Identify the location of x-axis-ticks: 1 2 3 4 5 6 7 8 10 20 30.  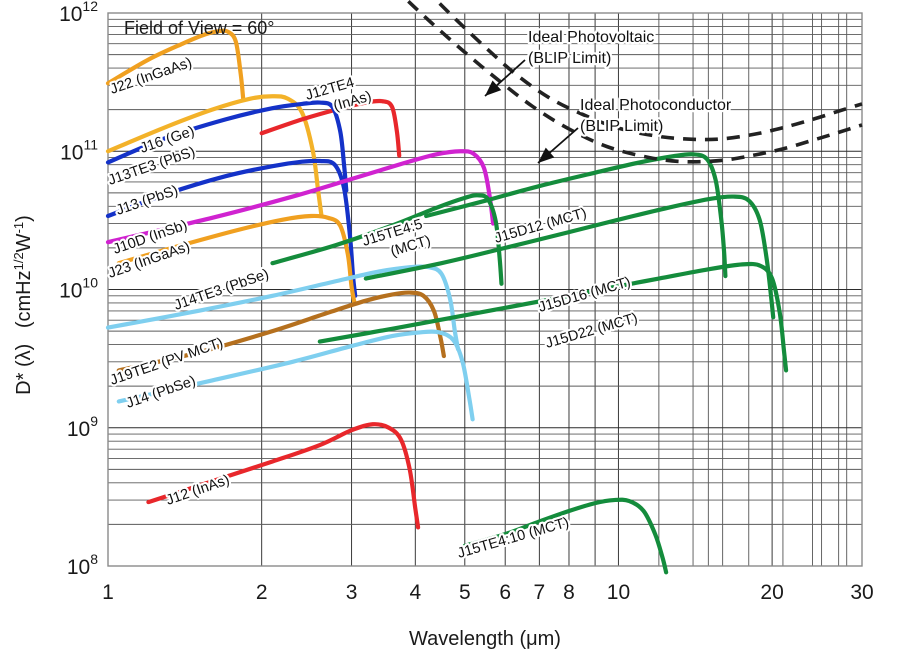
(488, 592).